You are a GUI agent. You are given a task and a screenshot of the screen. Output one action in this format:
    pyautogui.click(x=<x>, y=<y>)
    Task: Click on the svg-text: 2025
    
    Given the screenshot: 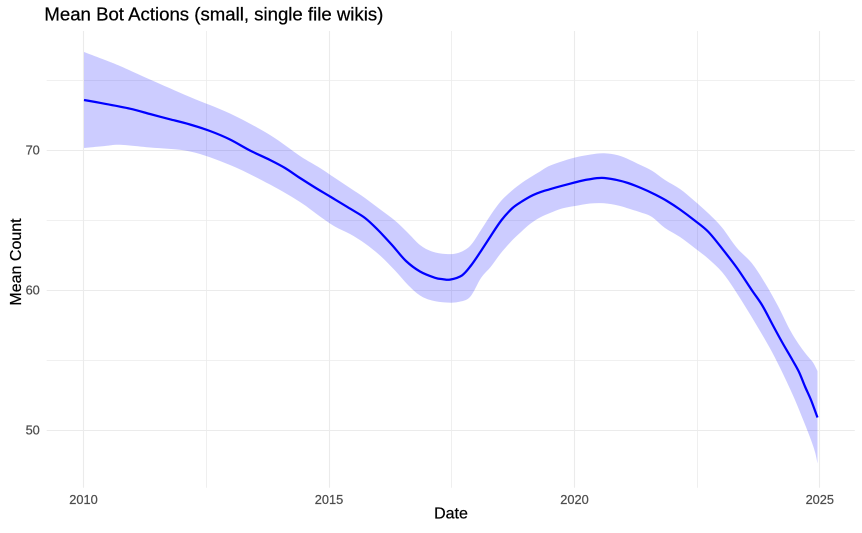 What is the action you would take?
    pyautogui.click(x=820, y=499)
    